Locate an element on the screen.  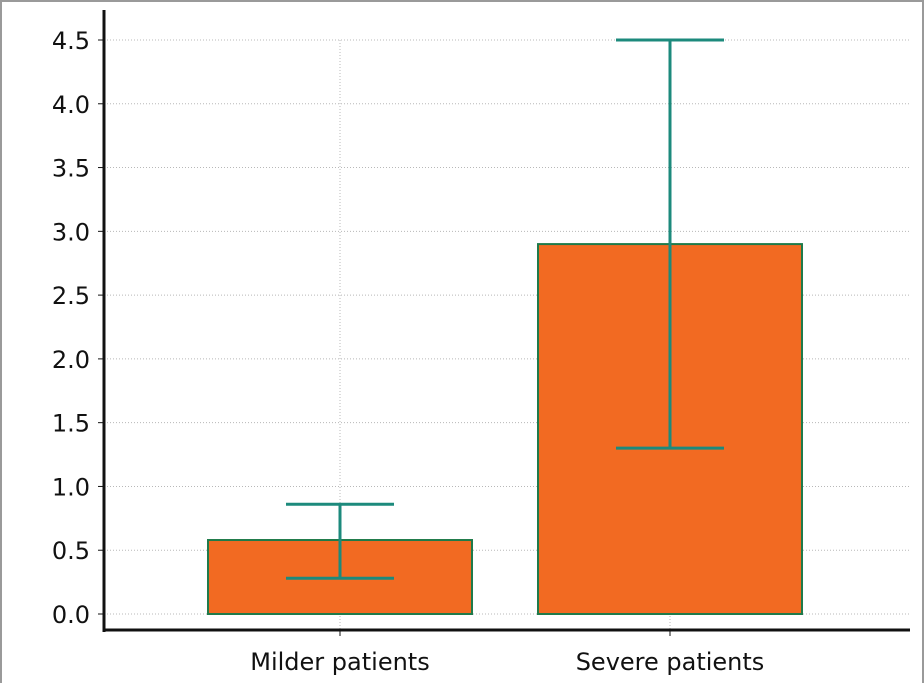
y-tick-label: 0.5 is located at coordinates (71, 551).